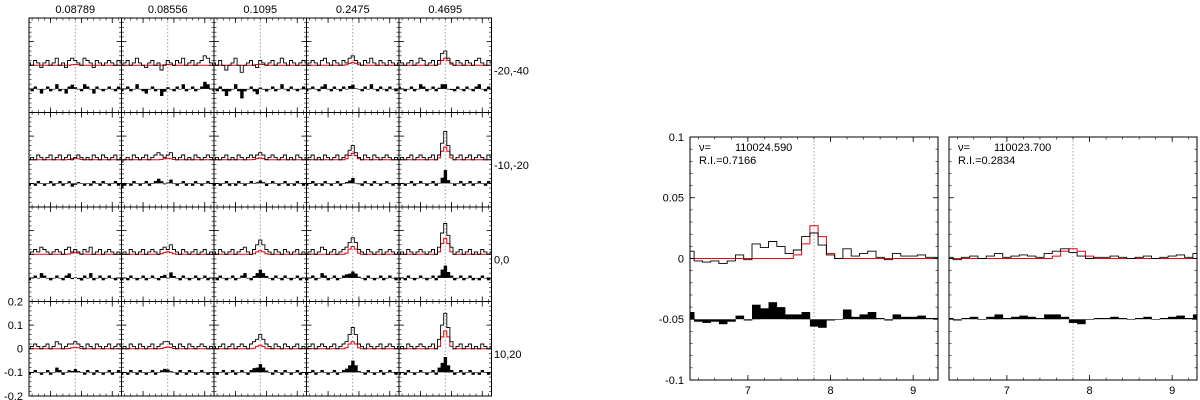  I want to click on grid-panel-2-2-residual-bar, so click(263, 275).